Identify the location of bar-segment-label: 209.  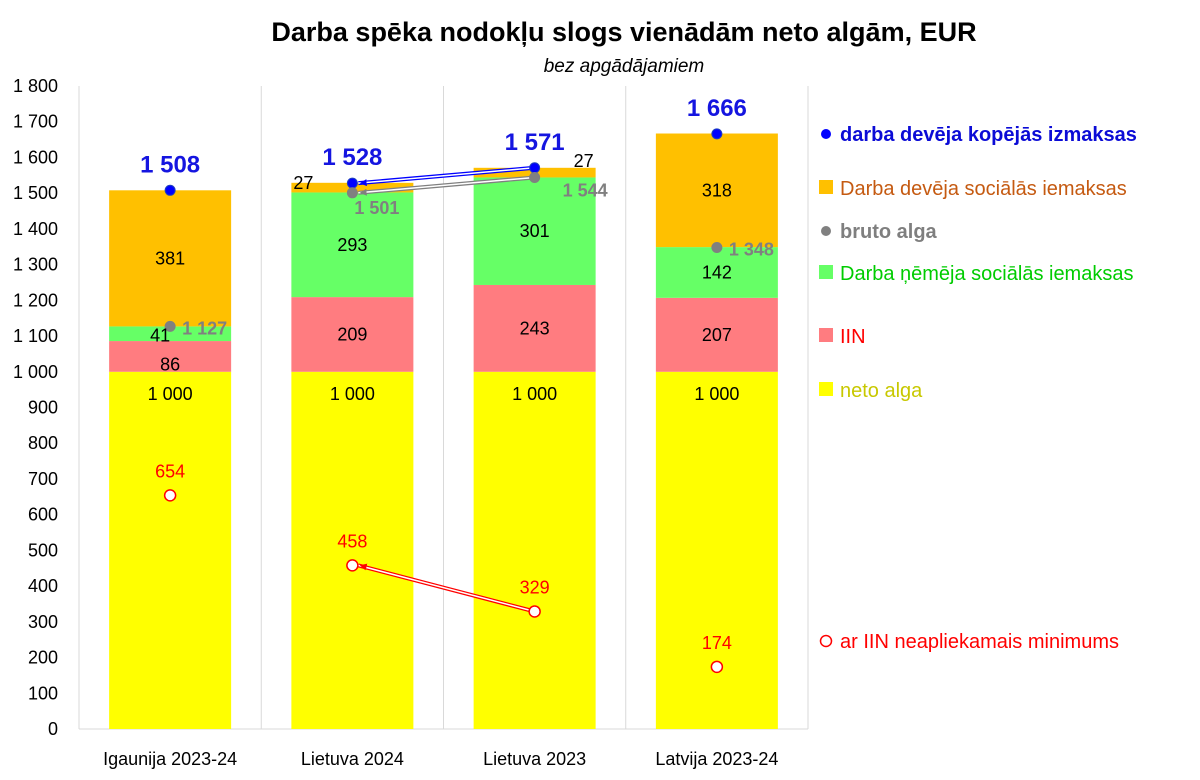
(352, 334).